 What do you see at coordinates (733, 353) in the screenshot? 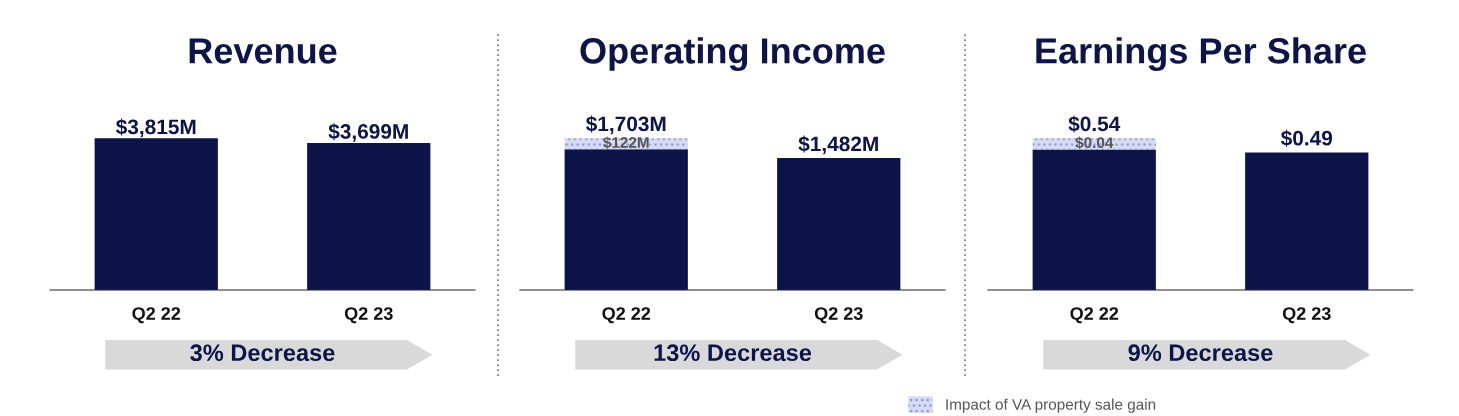
I see `text: 13% Decrease` at bounding box center [733, 353].